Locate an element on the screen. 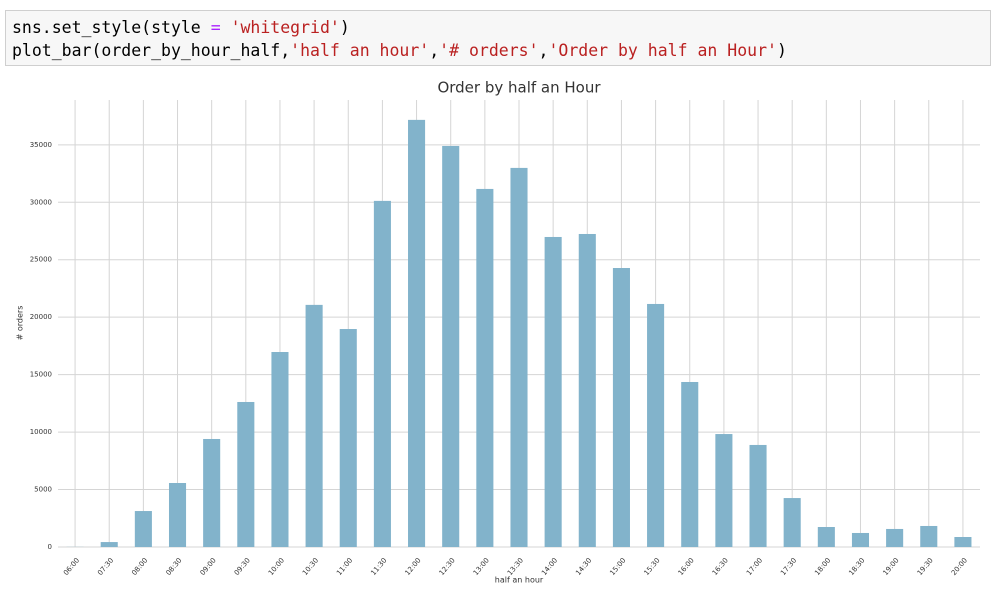 The width and height of the screenshot is (1002, 597). x-tick-label: 13:30 is located at coordinates (515, 566).